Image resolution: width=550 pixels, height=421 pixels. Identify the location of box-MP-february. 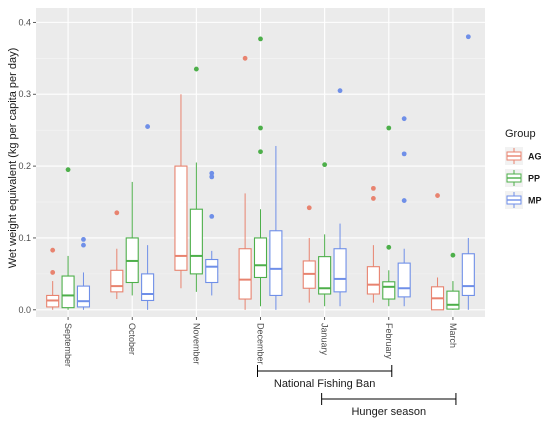
(404, 211).